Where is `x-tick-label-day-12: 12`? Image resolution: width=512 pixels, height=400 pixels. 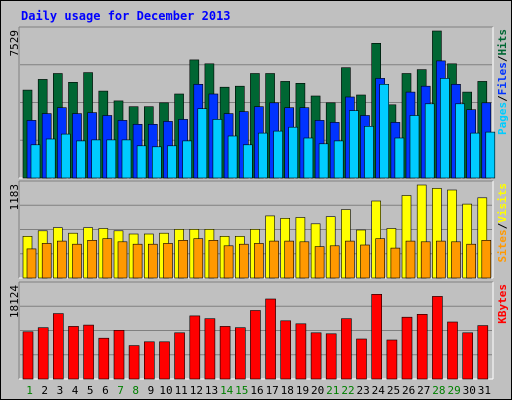 x-tick-label-day-12: 12 is located at coordinates (196, 390).